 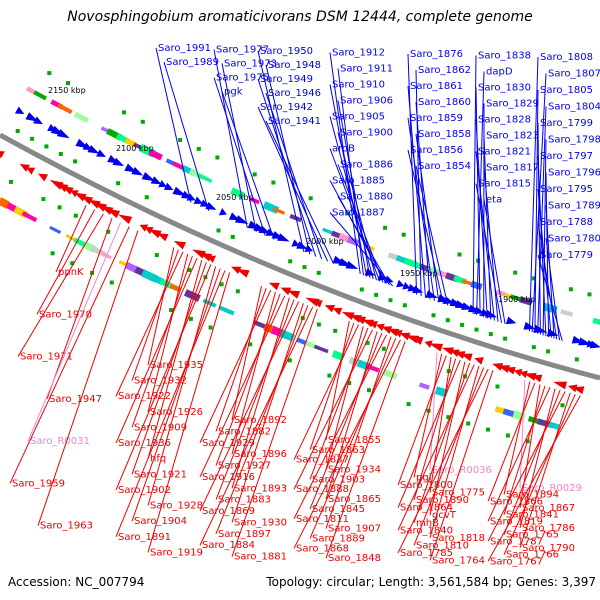 I want to click on gene-label: Saro_1830, so click(x=504, y=88).